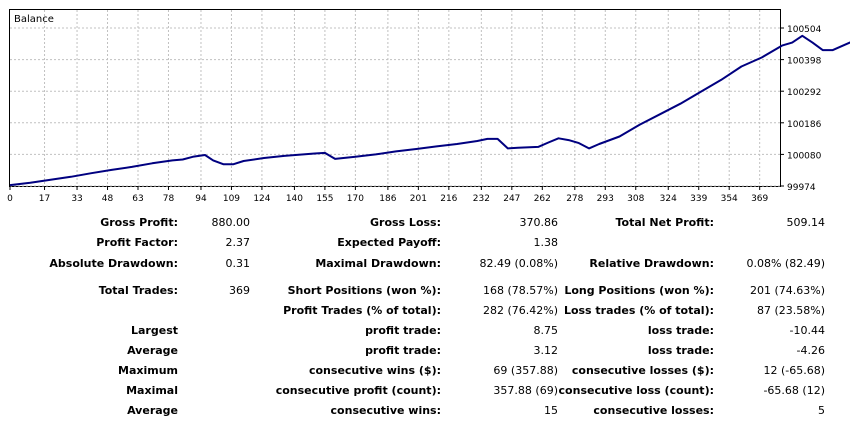 The height and width of the screenshot is (422, 850). What do you see at coordinates (76, 199) in the screenshot?
I see `x-tick-label: 33` at bounding box center [76, 199].